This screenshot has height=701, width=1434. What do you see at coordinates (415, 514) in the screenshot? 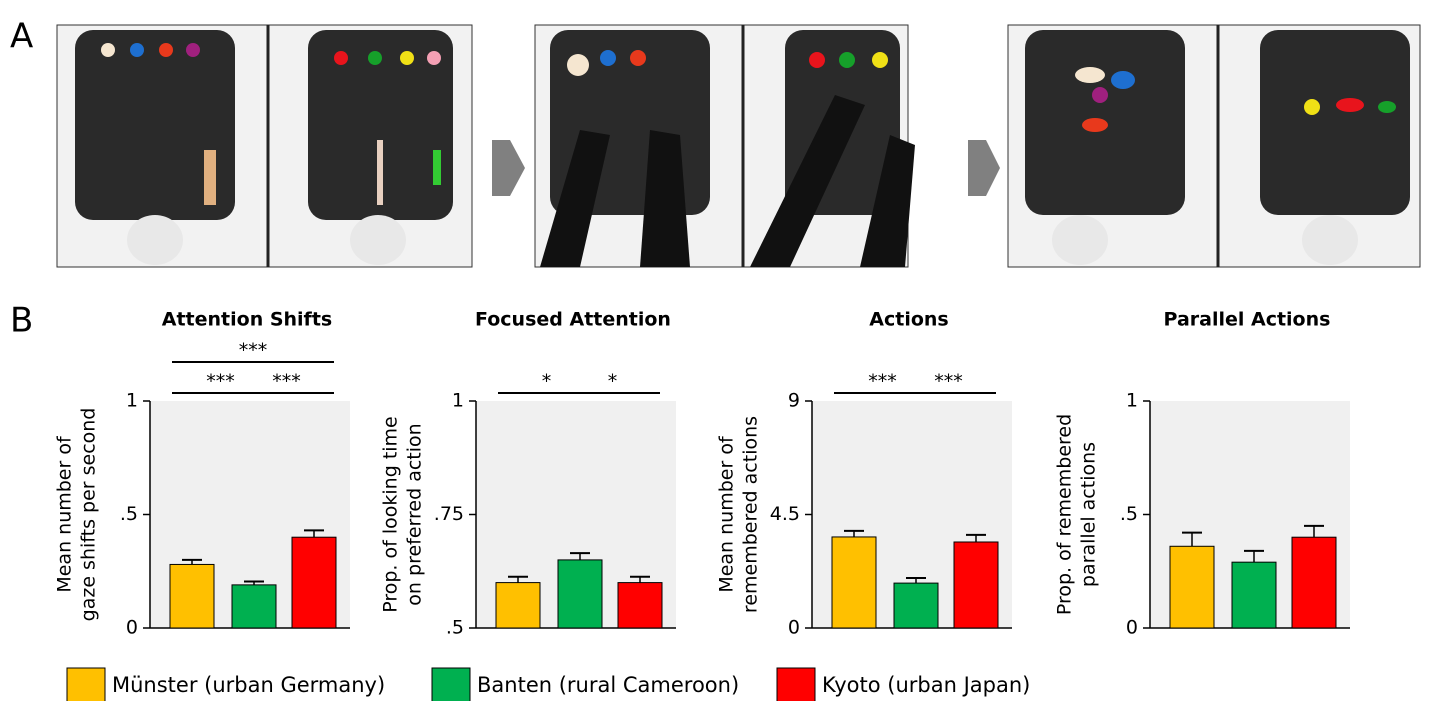
I see `y-axis-label: on preferred action` at bounding box center [415, 514].